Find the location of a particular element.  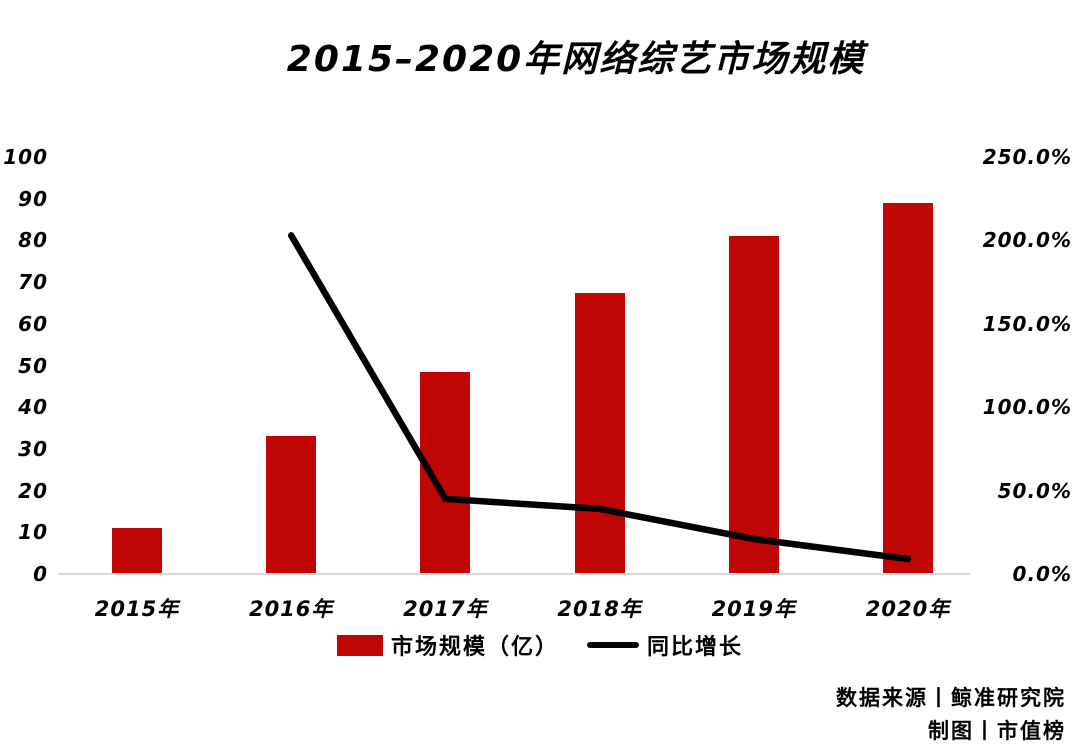

x-axis-line is located at coordinates (514, 574).